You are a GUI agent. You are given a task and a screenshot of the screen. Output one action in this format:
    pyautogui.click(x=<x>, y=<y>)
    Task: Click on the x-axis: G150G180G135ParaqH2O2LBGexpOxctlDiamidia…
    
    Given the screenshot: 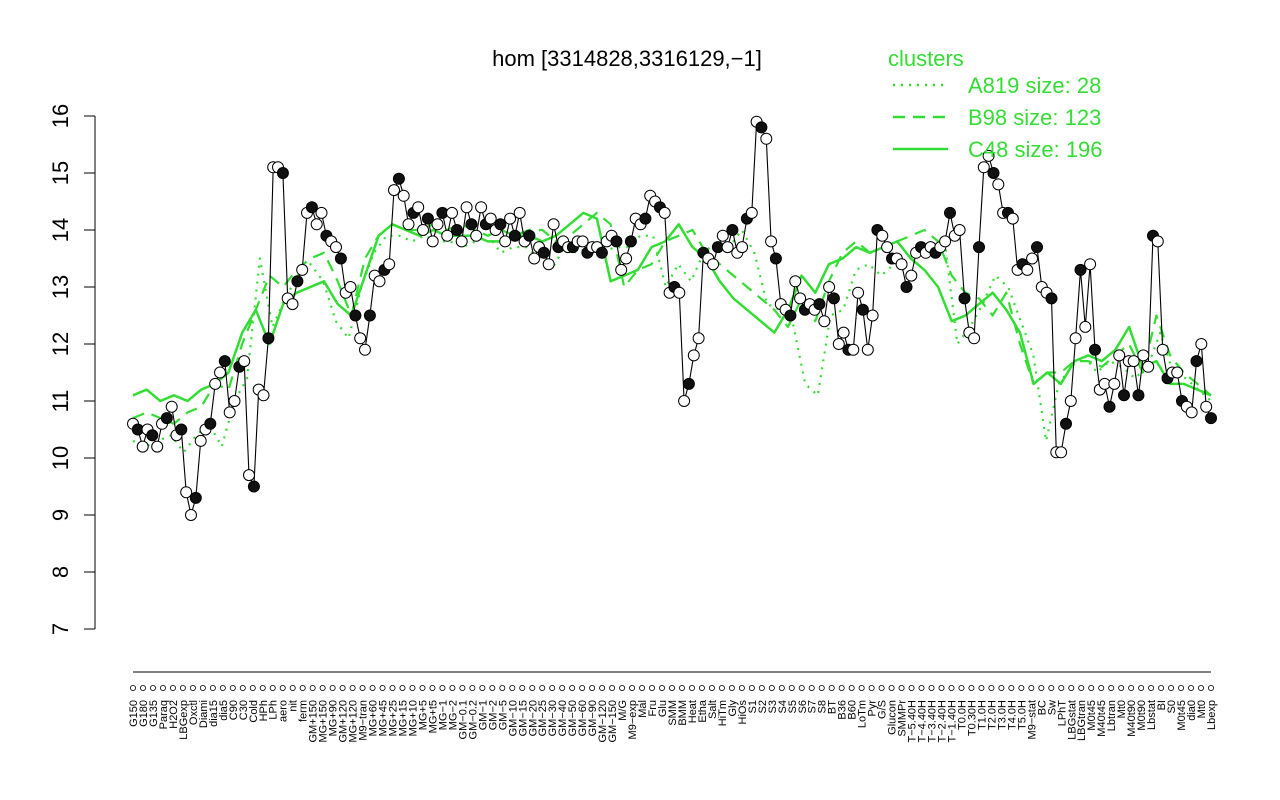 What is the action you would take?
    pyautogui.click(x=673, y=707)
    